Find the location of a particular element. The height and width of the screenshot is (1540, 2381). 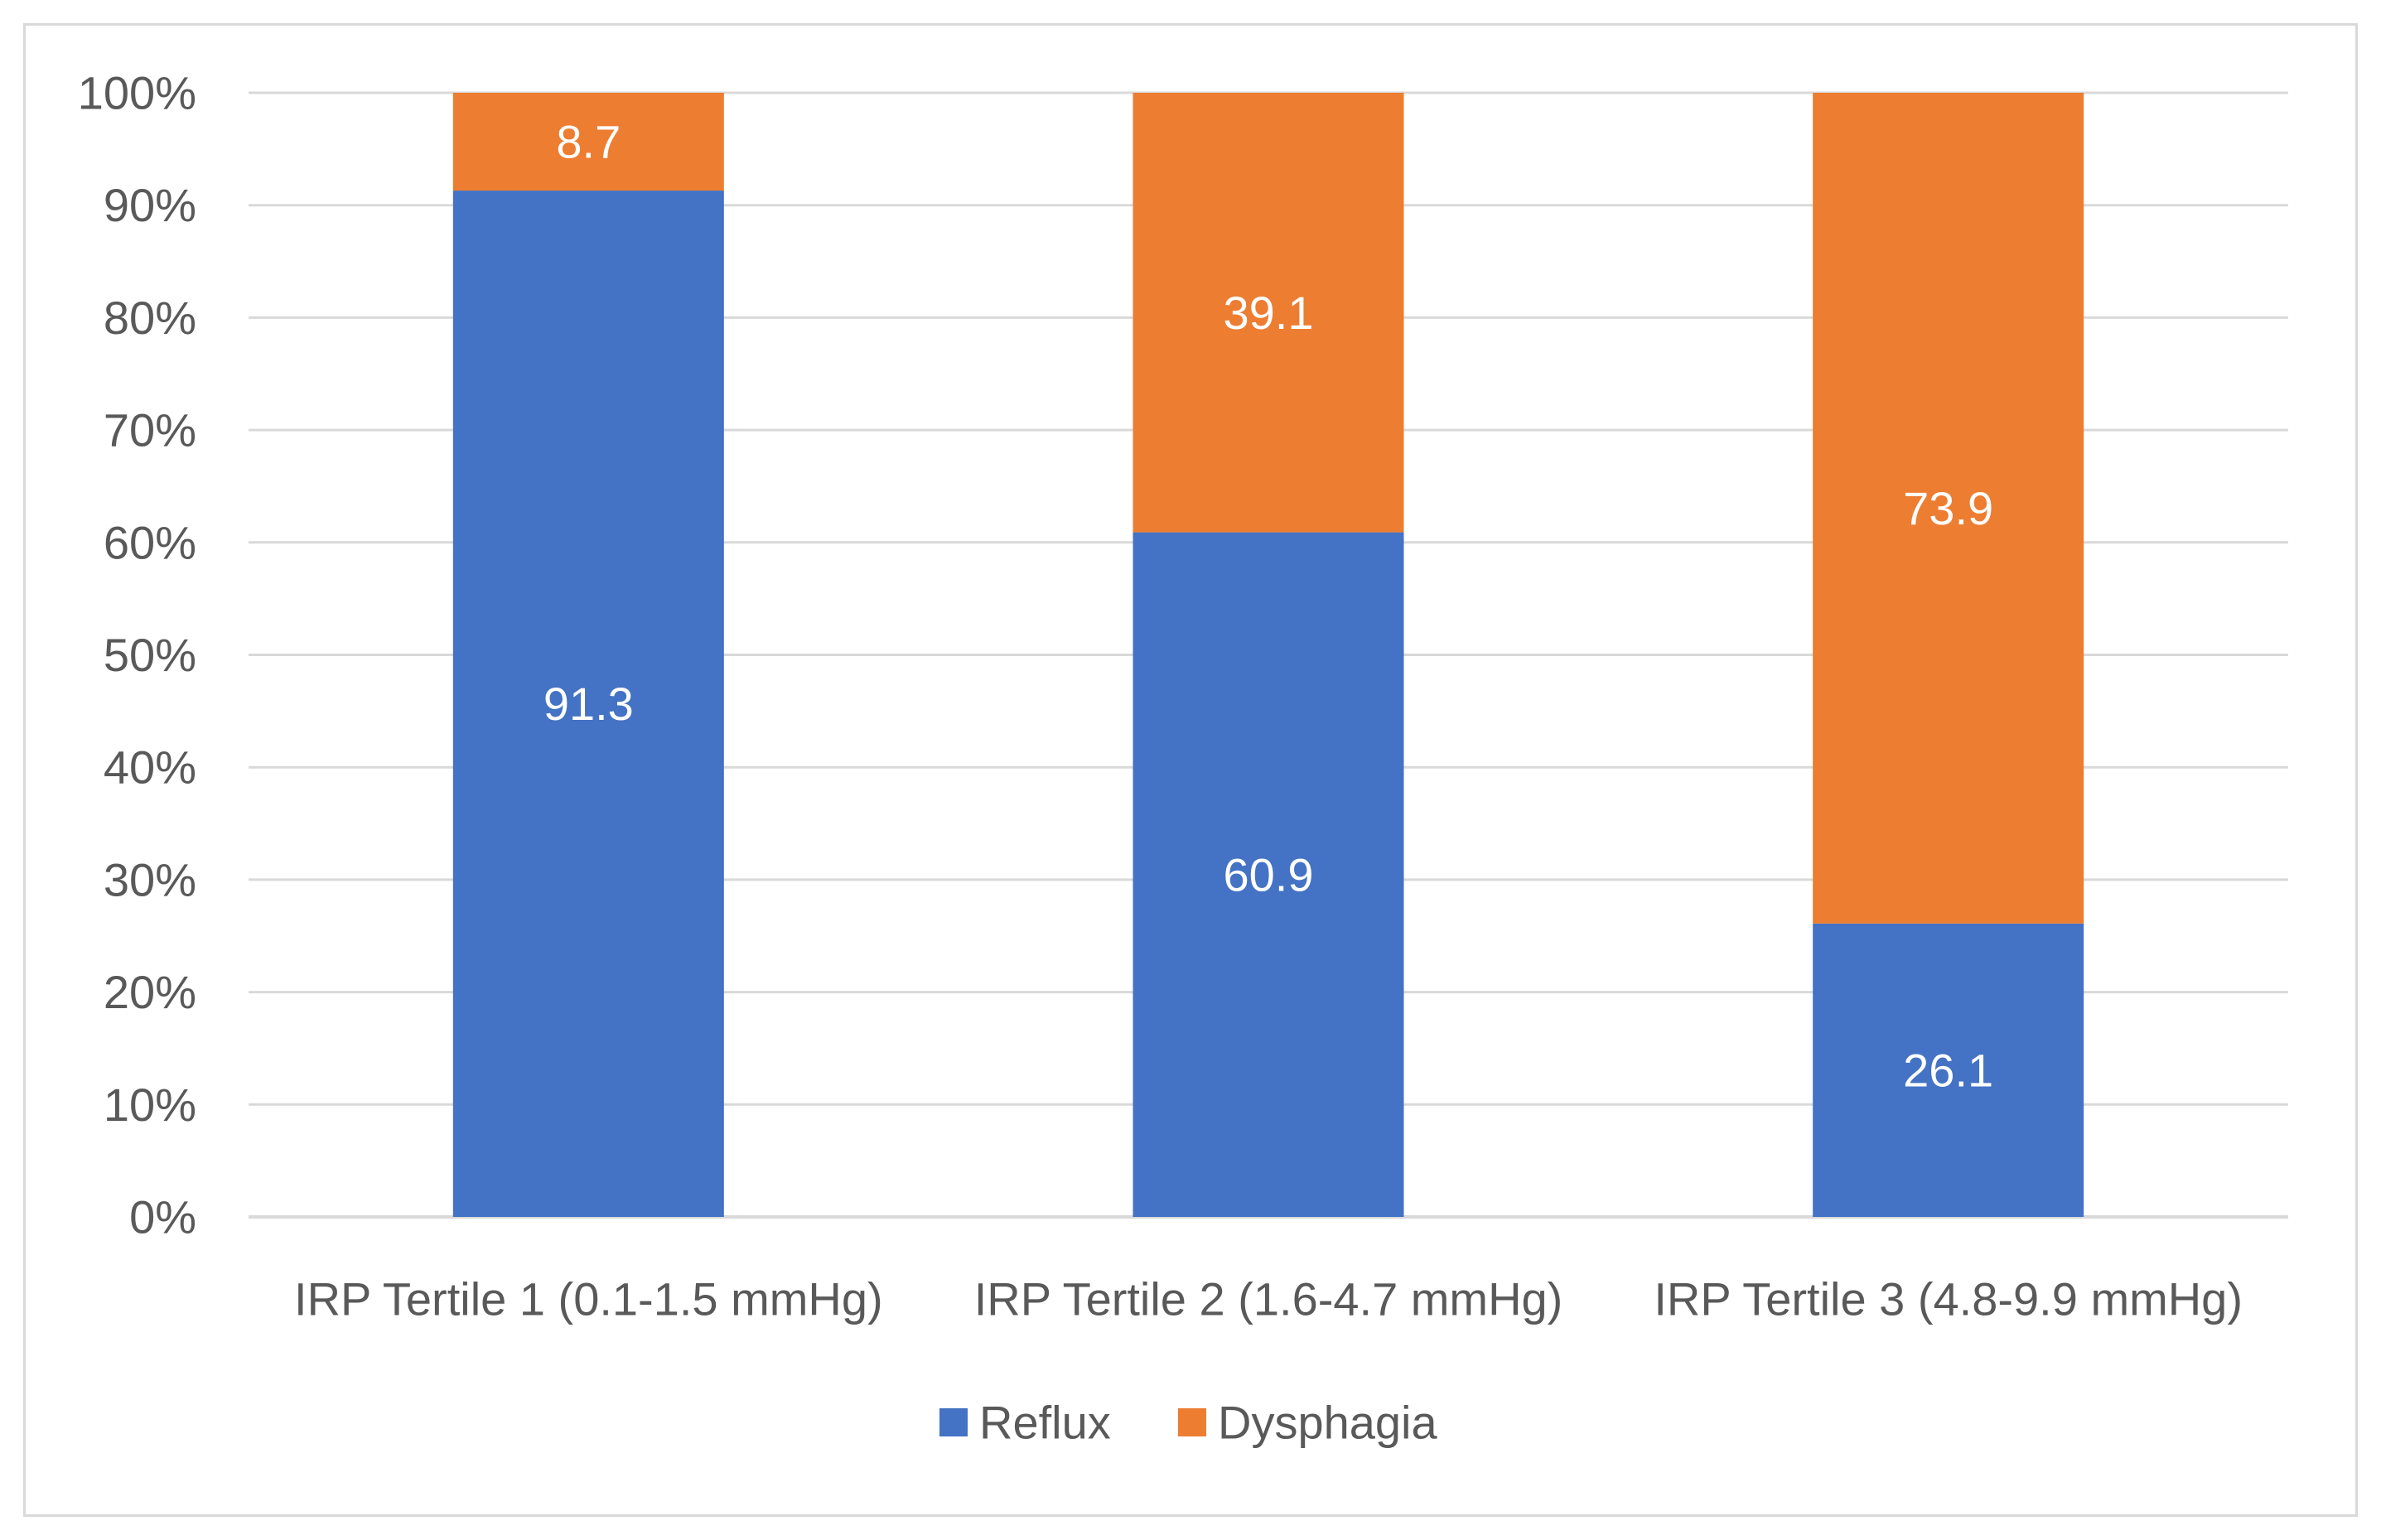

data-label-reflux: 60.9 is located at coordinates (1269, 874).